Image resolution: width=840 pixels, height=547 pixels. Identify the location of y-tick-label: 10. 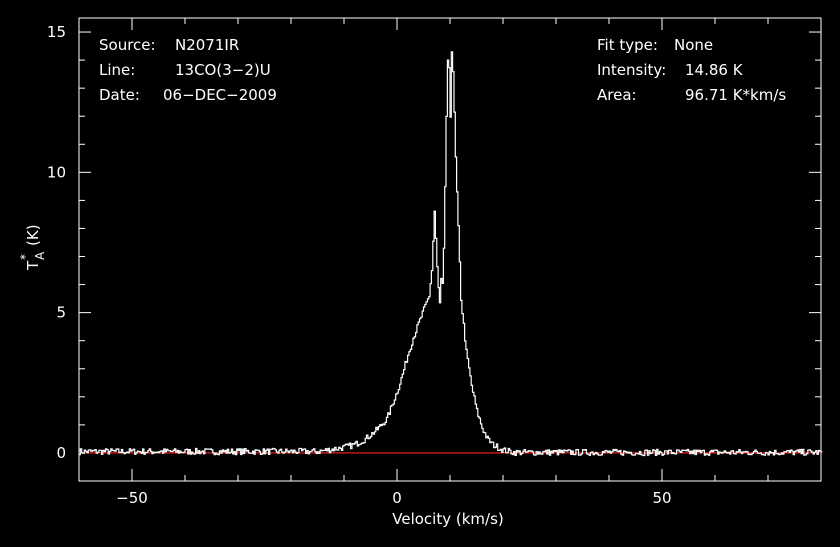
(56, 172).